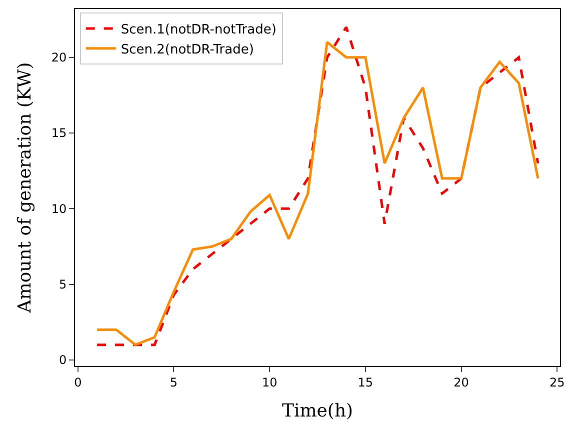  What do you see at coordinates (318, 411) in the screenshot?
I see `x-axis-title: Time(h)` at bounding box center [318, 411].